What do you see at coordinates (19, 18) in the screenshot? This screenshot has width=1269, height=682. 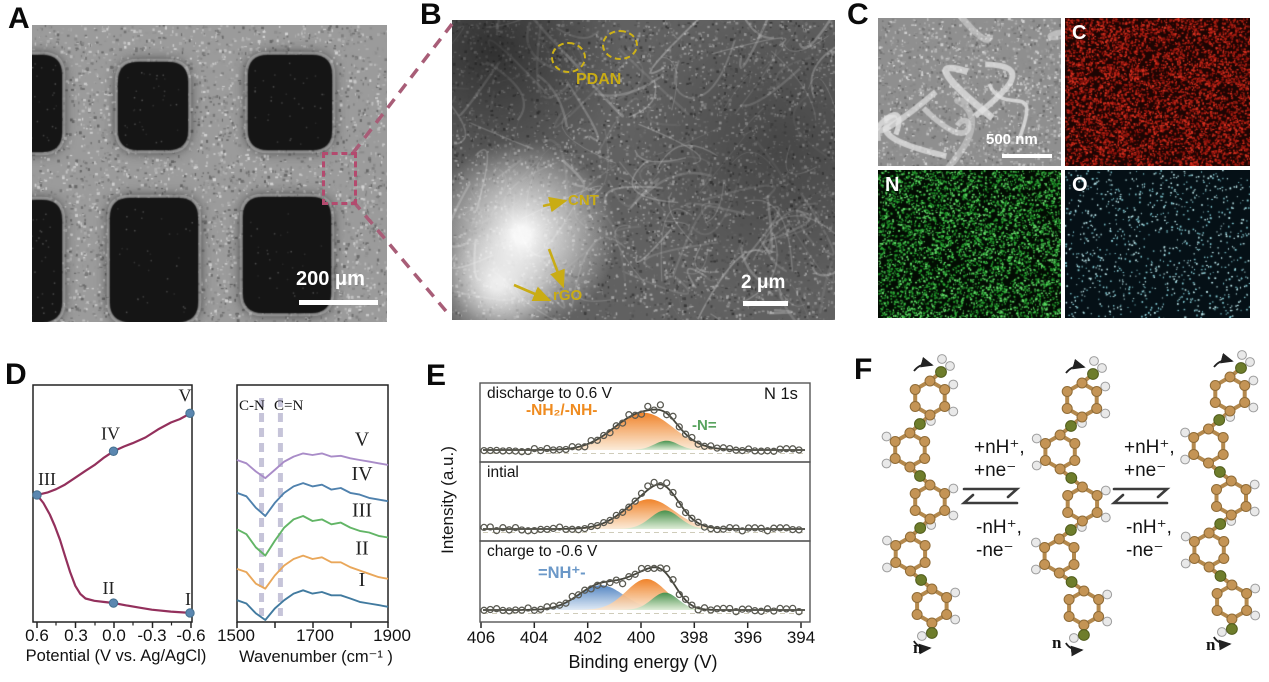 I see `panel-a-label: A` at bounding box center [19, 18].